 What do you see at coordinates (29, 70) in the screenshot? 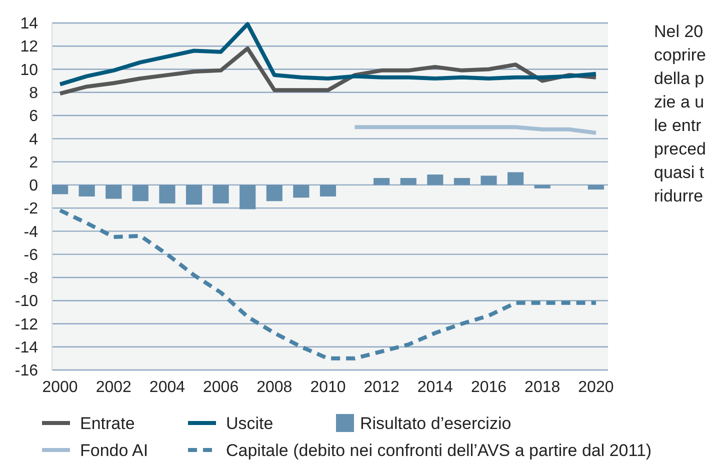
I see `y-tick-label: 10` at bounding box center [29, 70].